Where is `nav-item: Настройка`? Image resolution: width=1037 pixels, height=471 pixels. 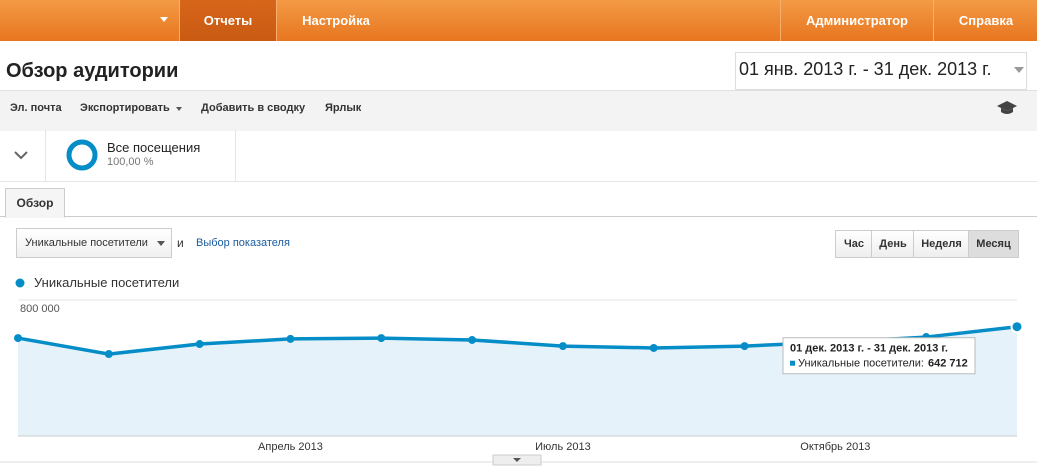
nav-item: Настройка is located at coordinates (335, 20).